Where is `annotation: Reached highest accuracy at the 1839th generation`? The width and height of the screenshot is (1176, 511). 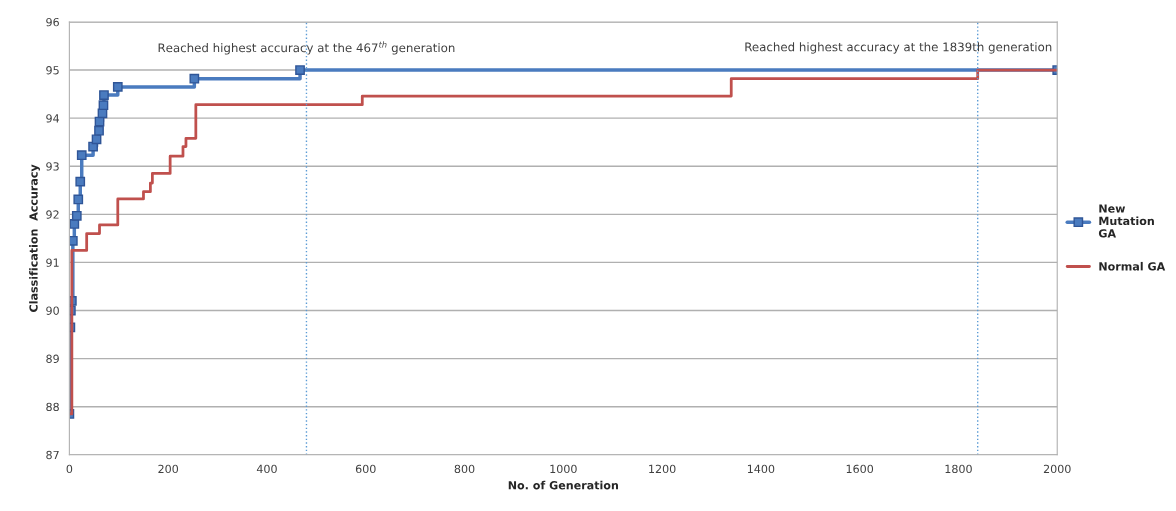
annotation: Reached highest accuracy at the 1839th generation is located at coordinates (898, 48).